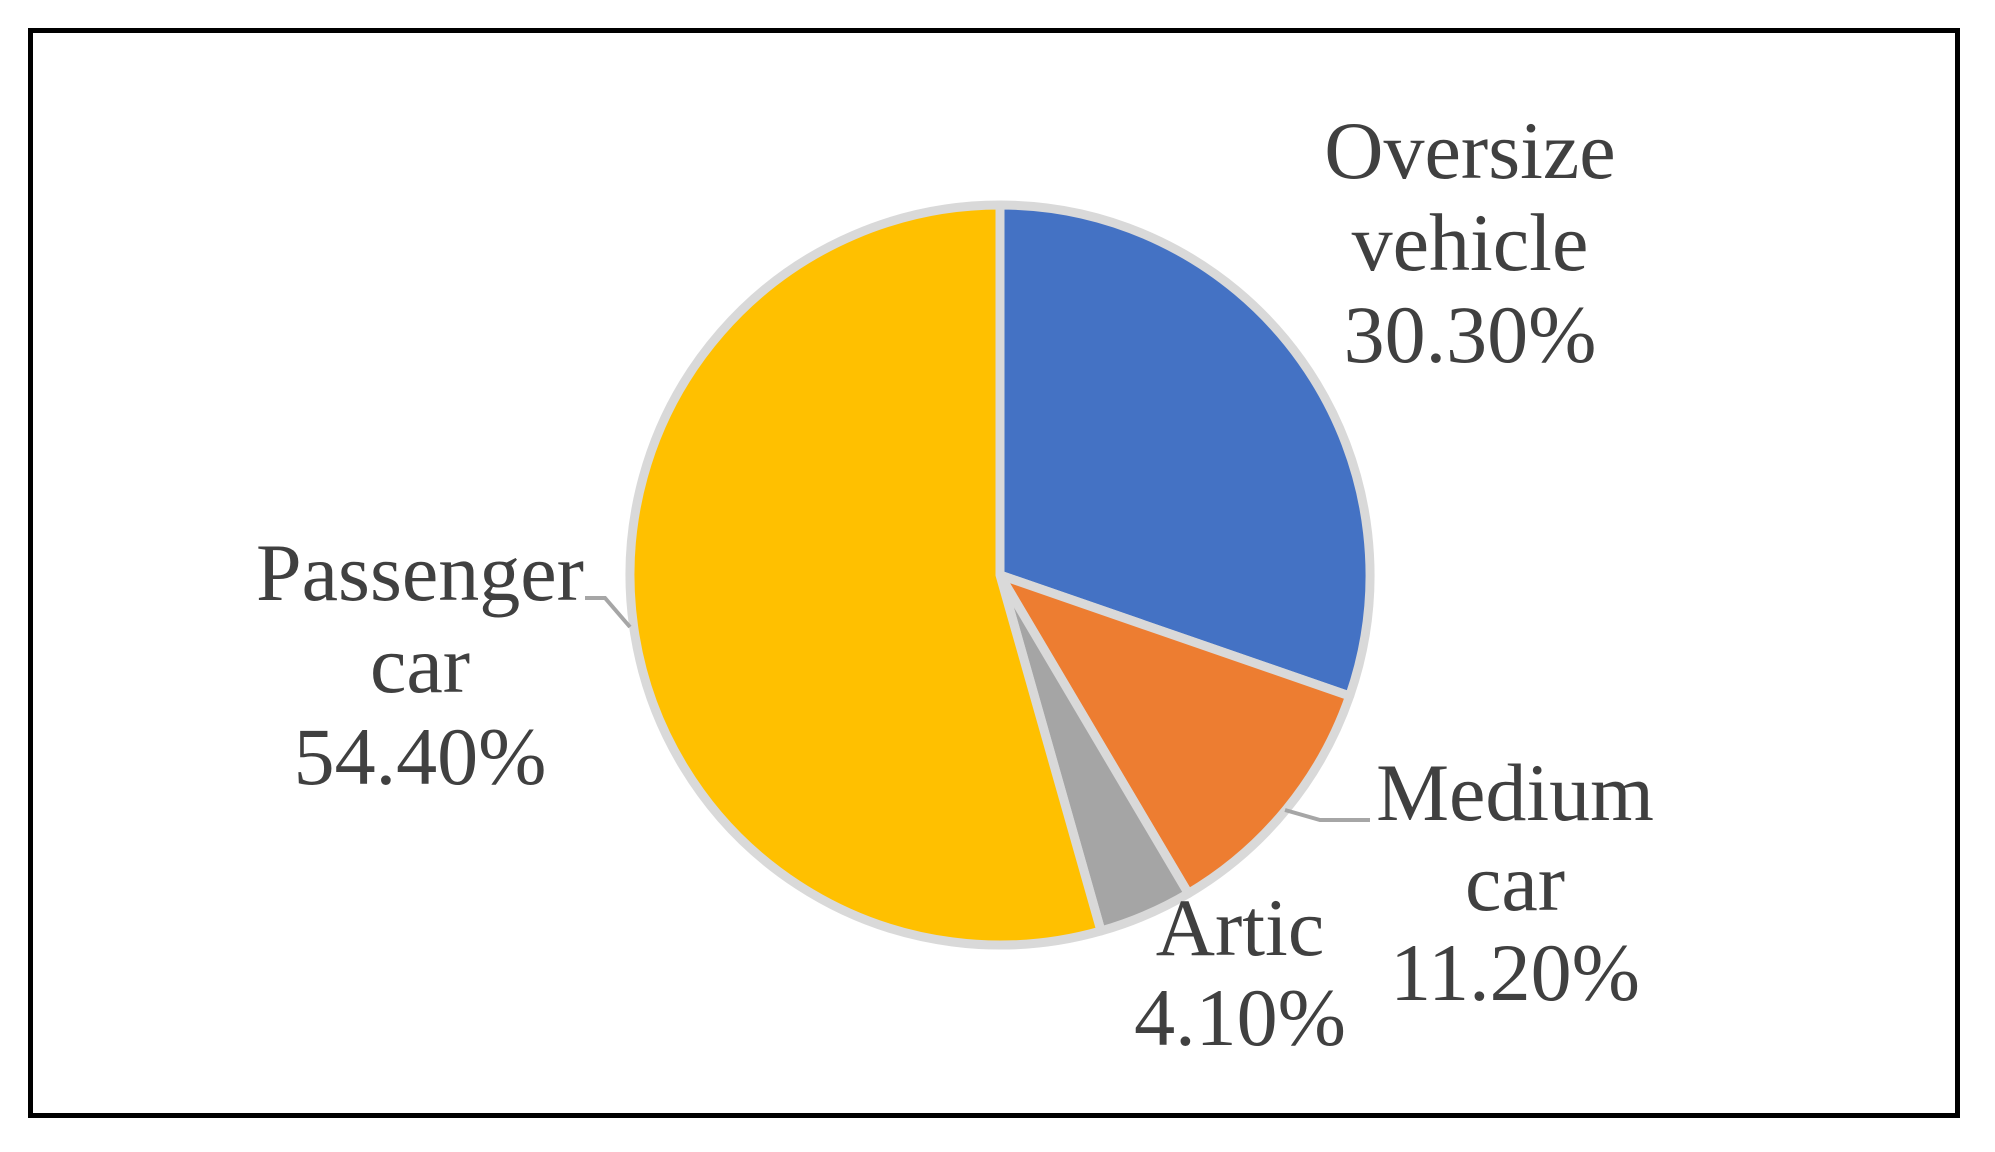 Image resolution: width=1995 pixels, height=1152 pixels. What do you see at coordinates (1469, 150) in the screenshot?
I see `slice-name-label: Oversize` at bounding box center [1469, 150].